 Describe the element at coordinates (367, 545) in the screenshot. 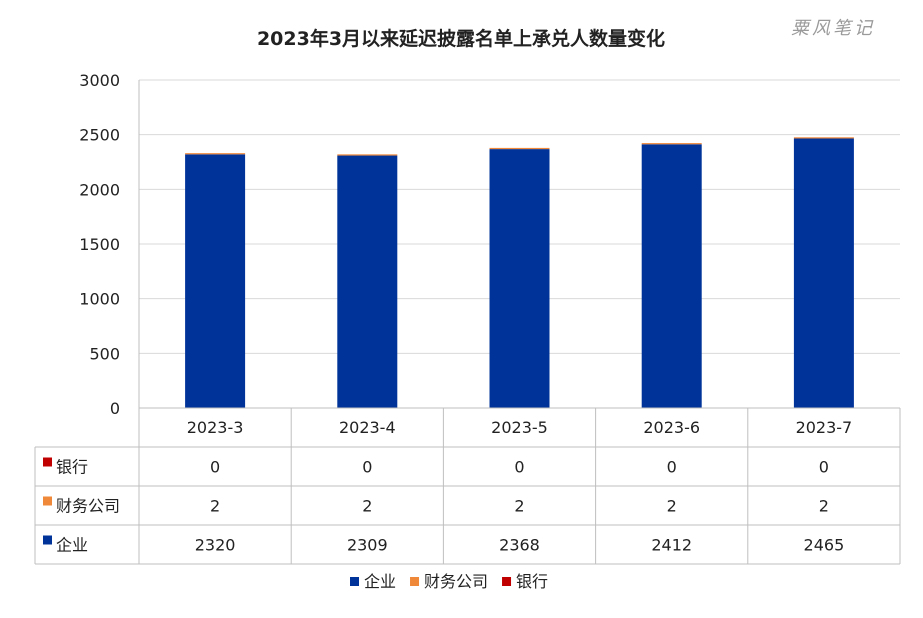

I see `data-label: 2309` at that location.